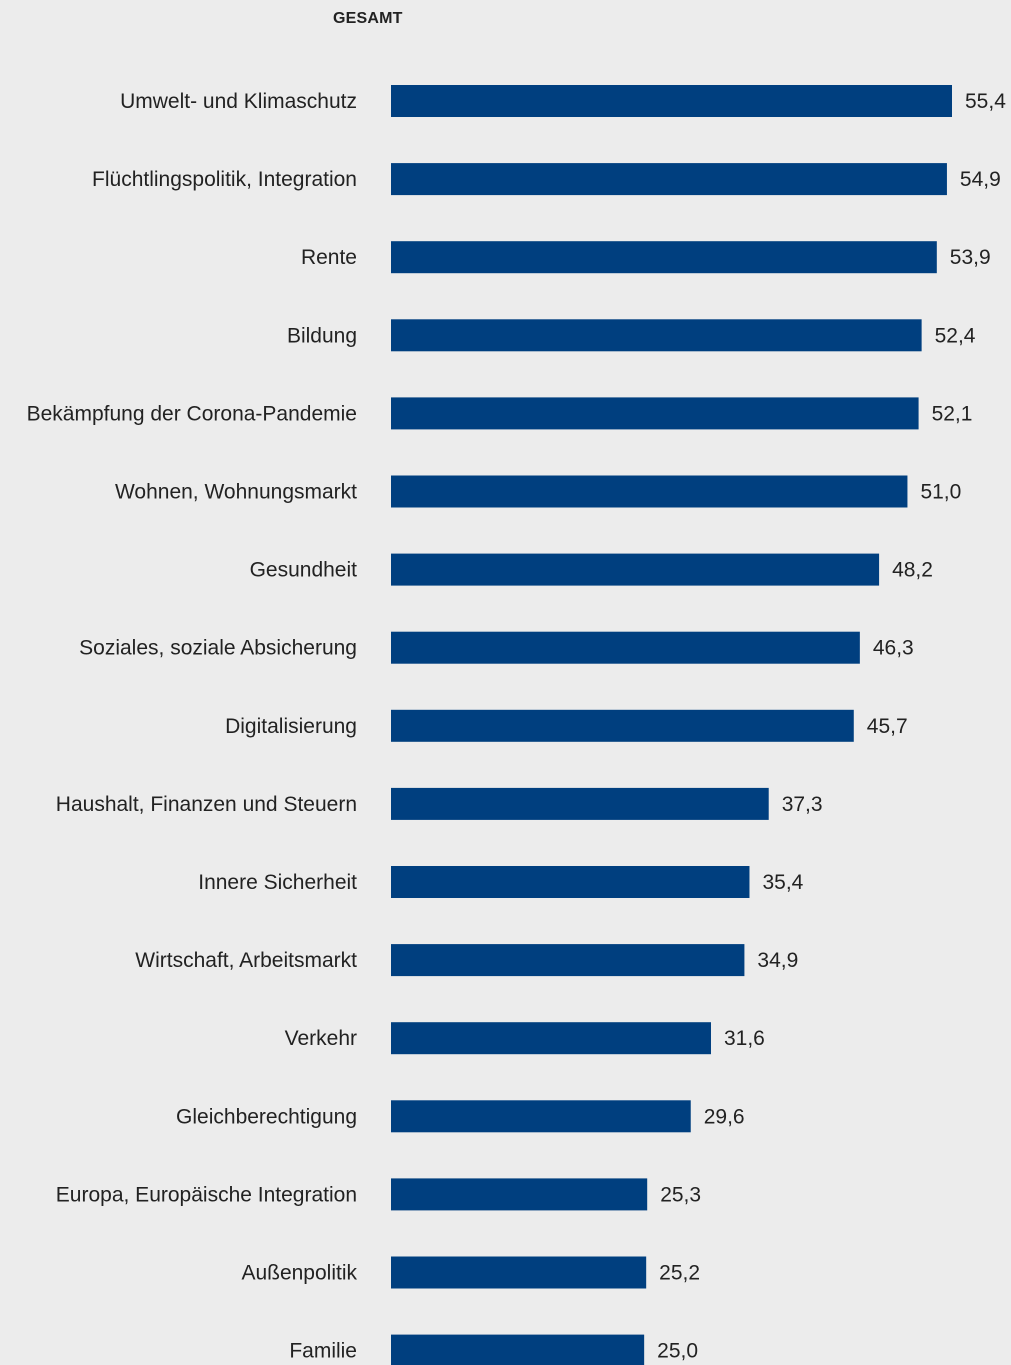  Describe the element at coordinates (893, 648) in the screenshot. I see `value-label: 46,3` at that location.